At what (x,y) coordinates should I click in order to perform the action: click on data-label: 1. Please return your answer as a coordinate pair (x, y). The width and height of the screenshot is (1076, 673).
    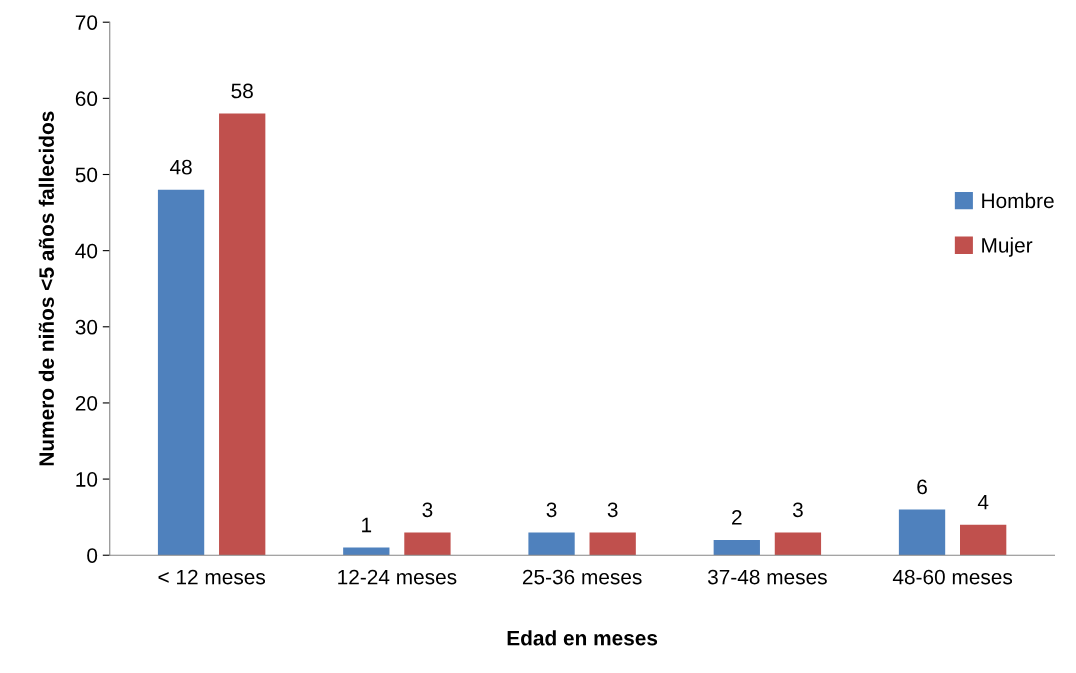
    Looking at the image, I should click on (367, 525).